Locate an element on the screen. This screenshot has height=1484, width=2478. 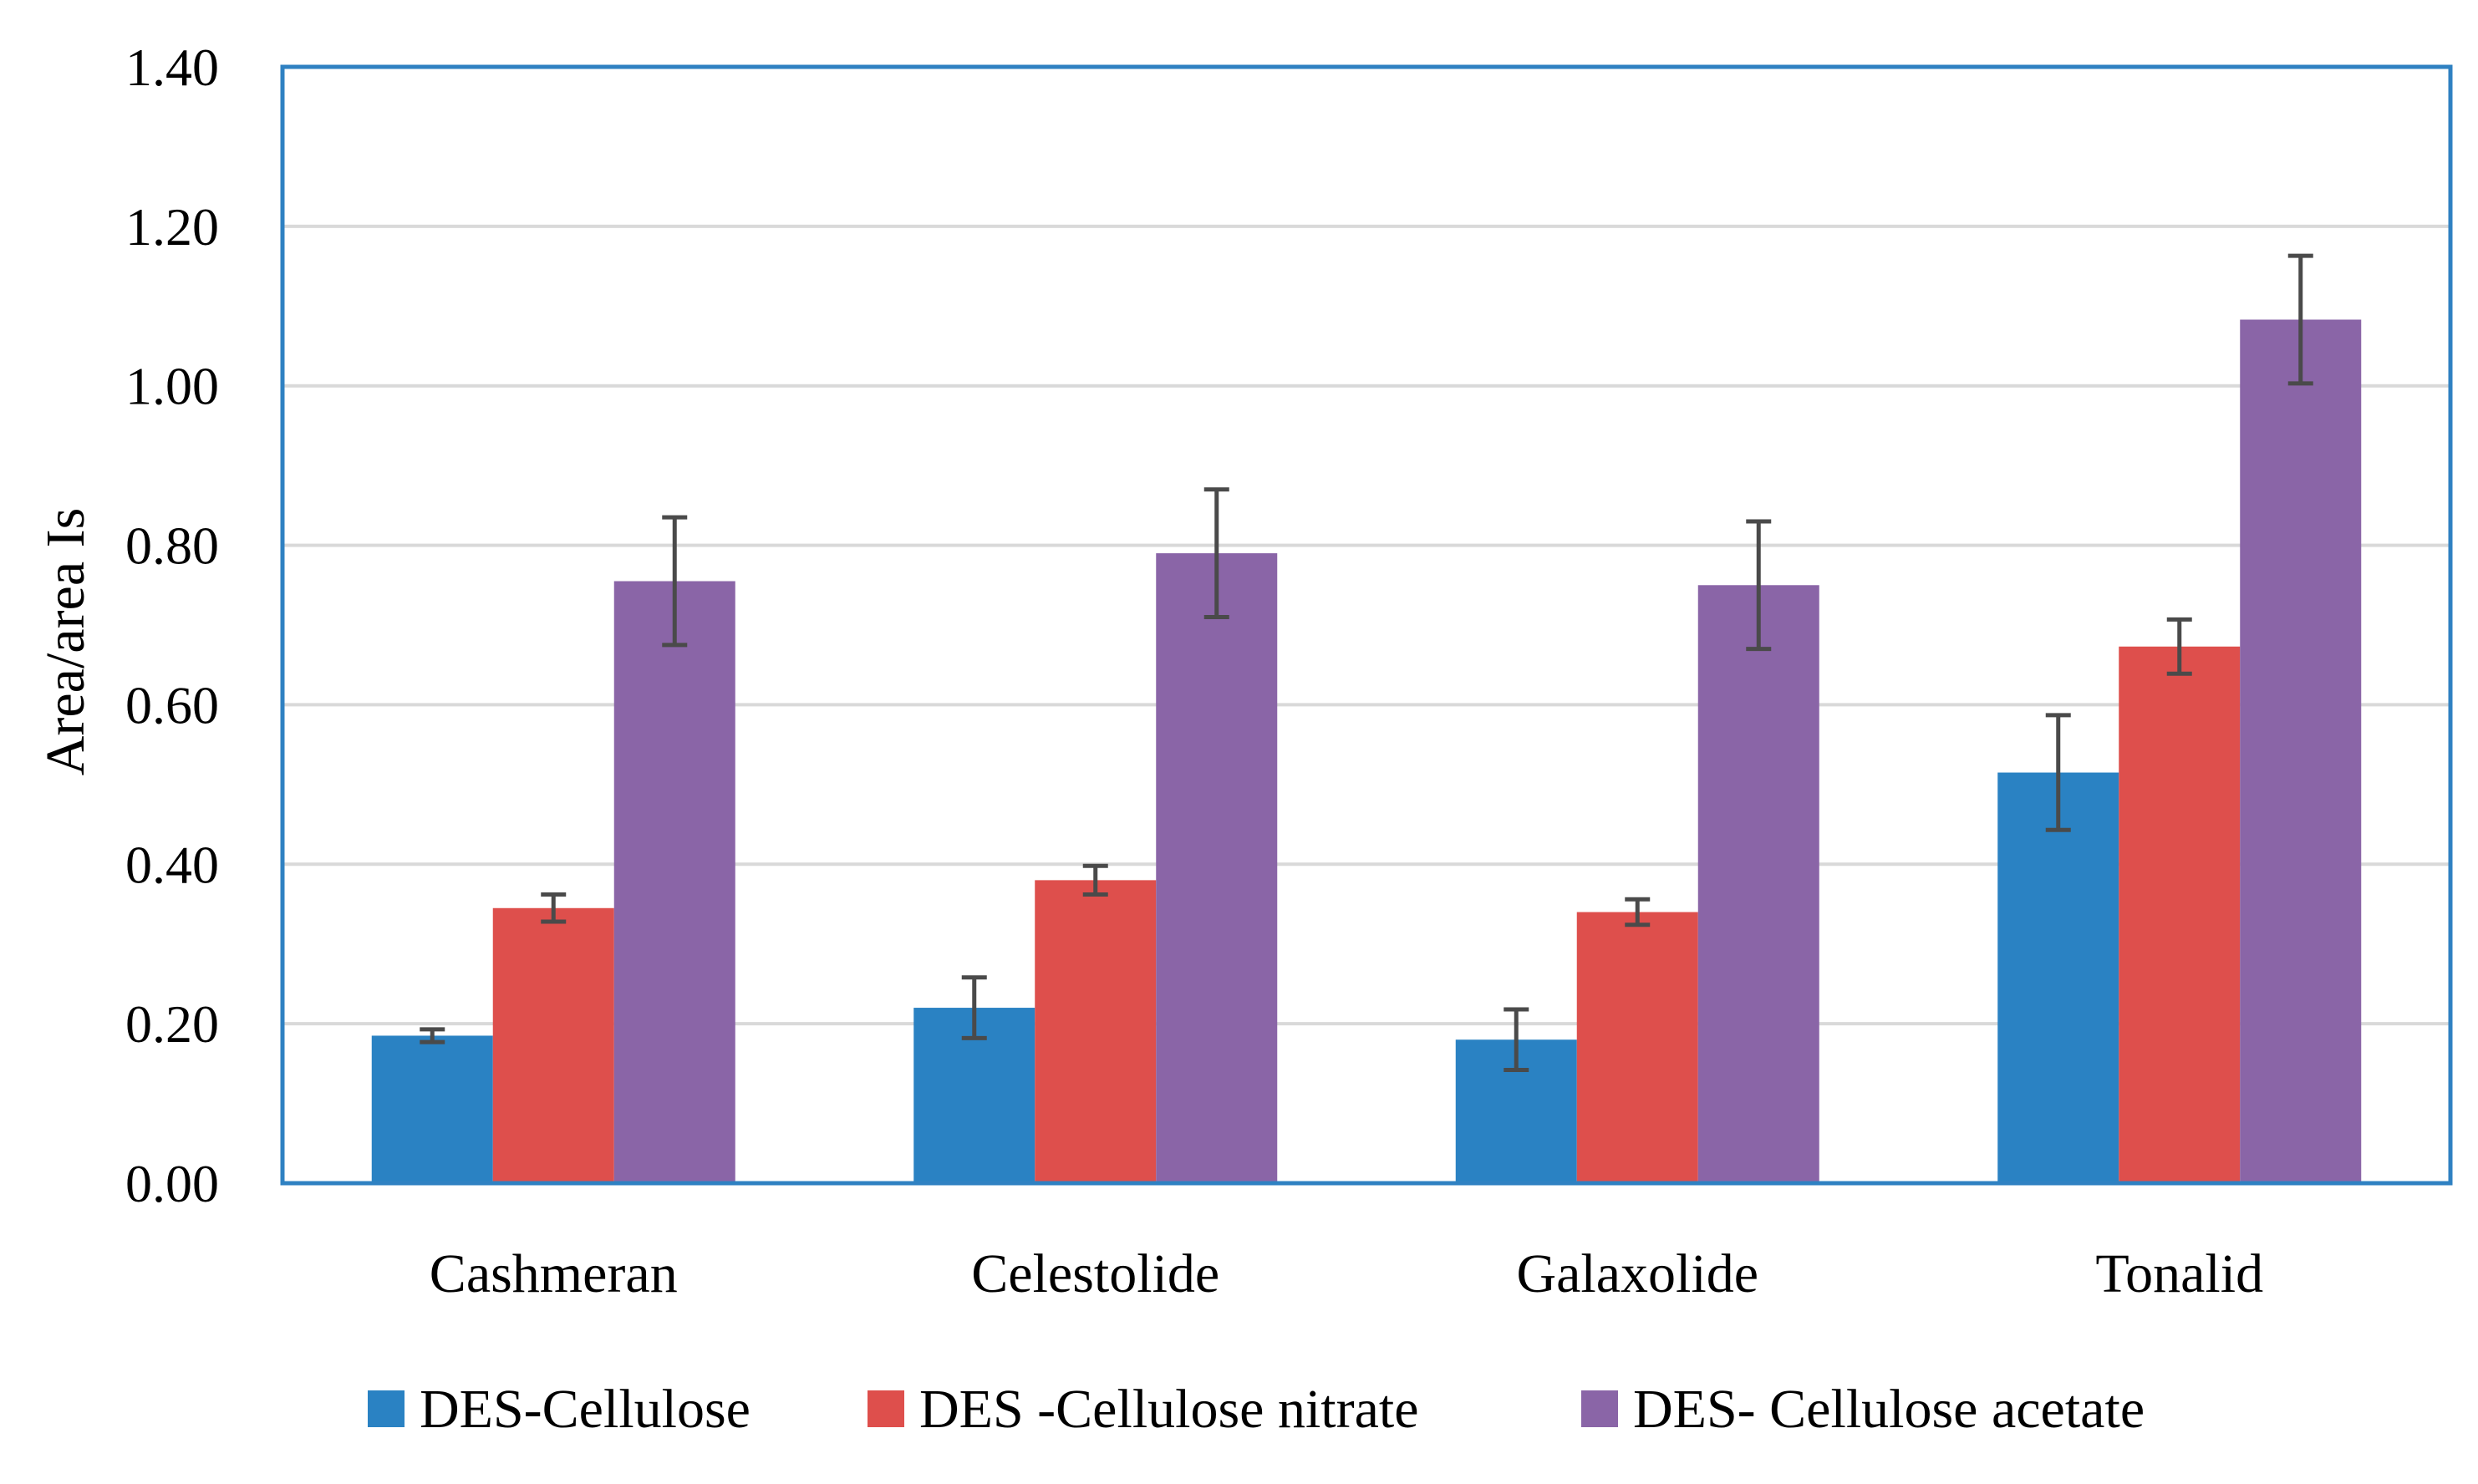
legend-label: DES -Cellulose nitrate is located at coordinates (1169, 1409).